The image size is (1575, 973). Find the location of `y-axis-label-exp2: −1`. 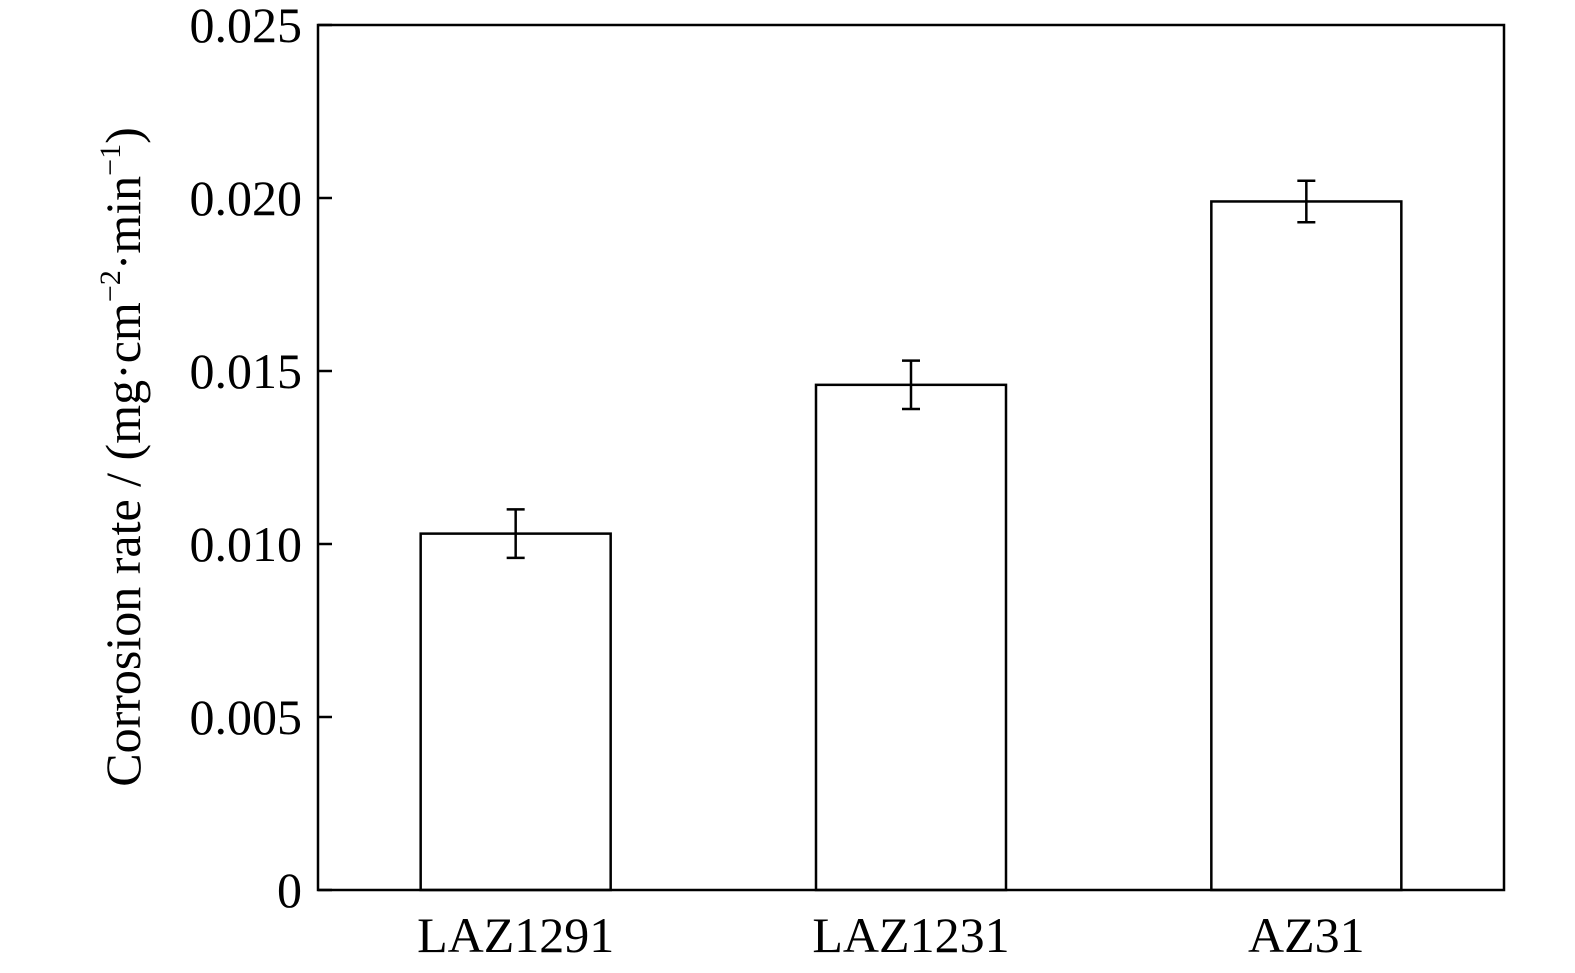

y-axis-label-exp2: −1 is located at coordinates (110, 160).